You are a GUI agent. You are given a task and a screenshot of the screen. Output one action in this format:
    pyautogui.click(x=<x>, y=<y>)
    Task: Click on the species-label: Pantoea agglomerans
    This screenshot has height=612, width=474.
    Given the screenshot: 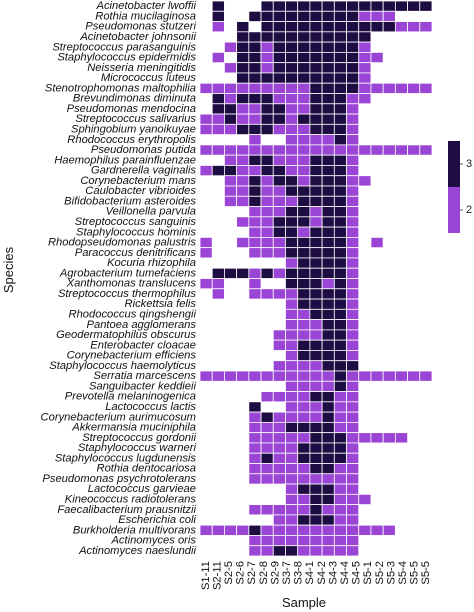 What is the action you would take?
    pyautogui.click(x=142, y=325)
    